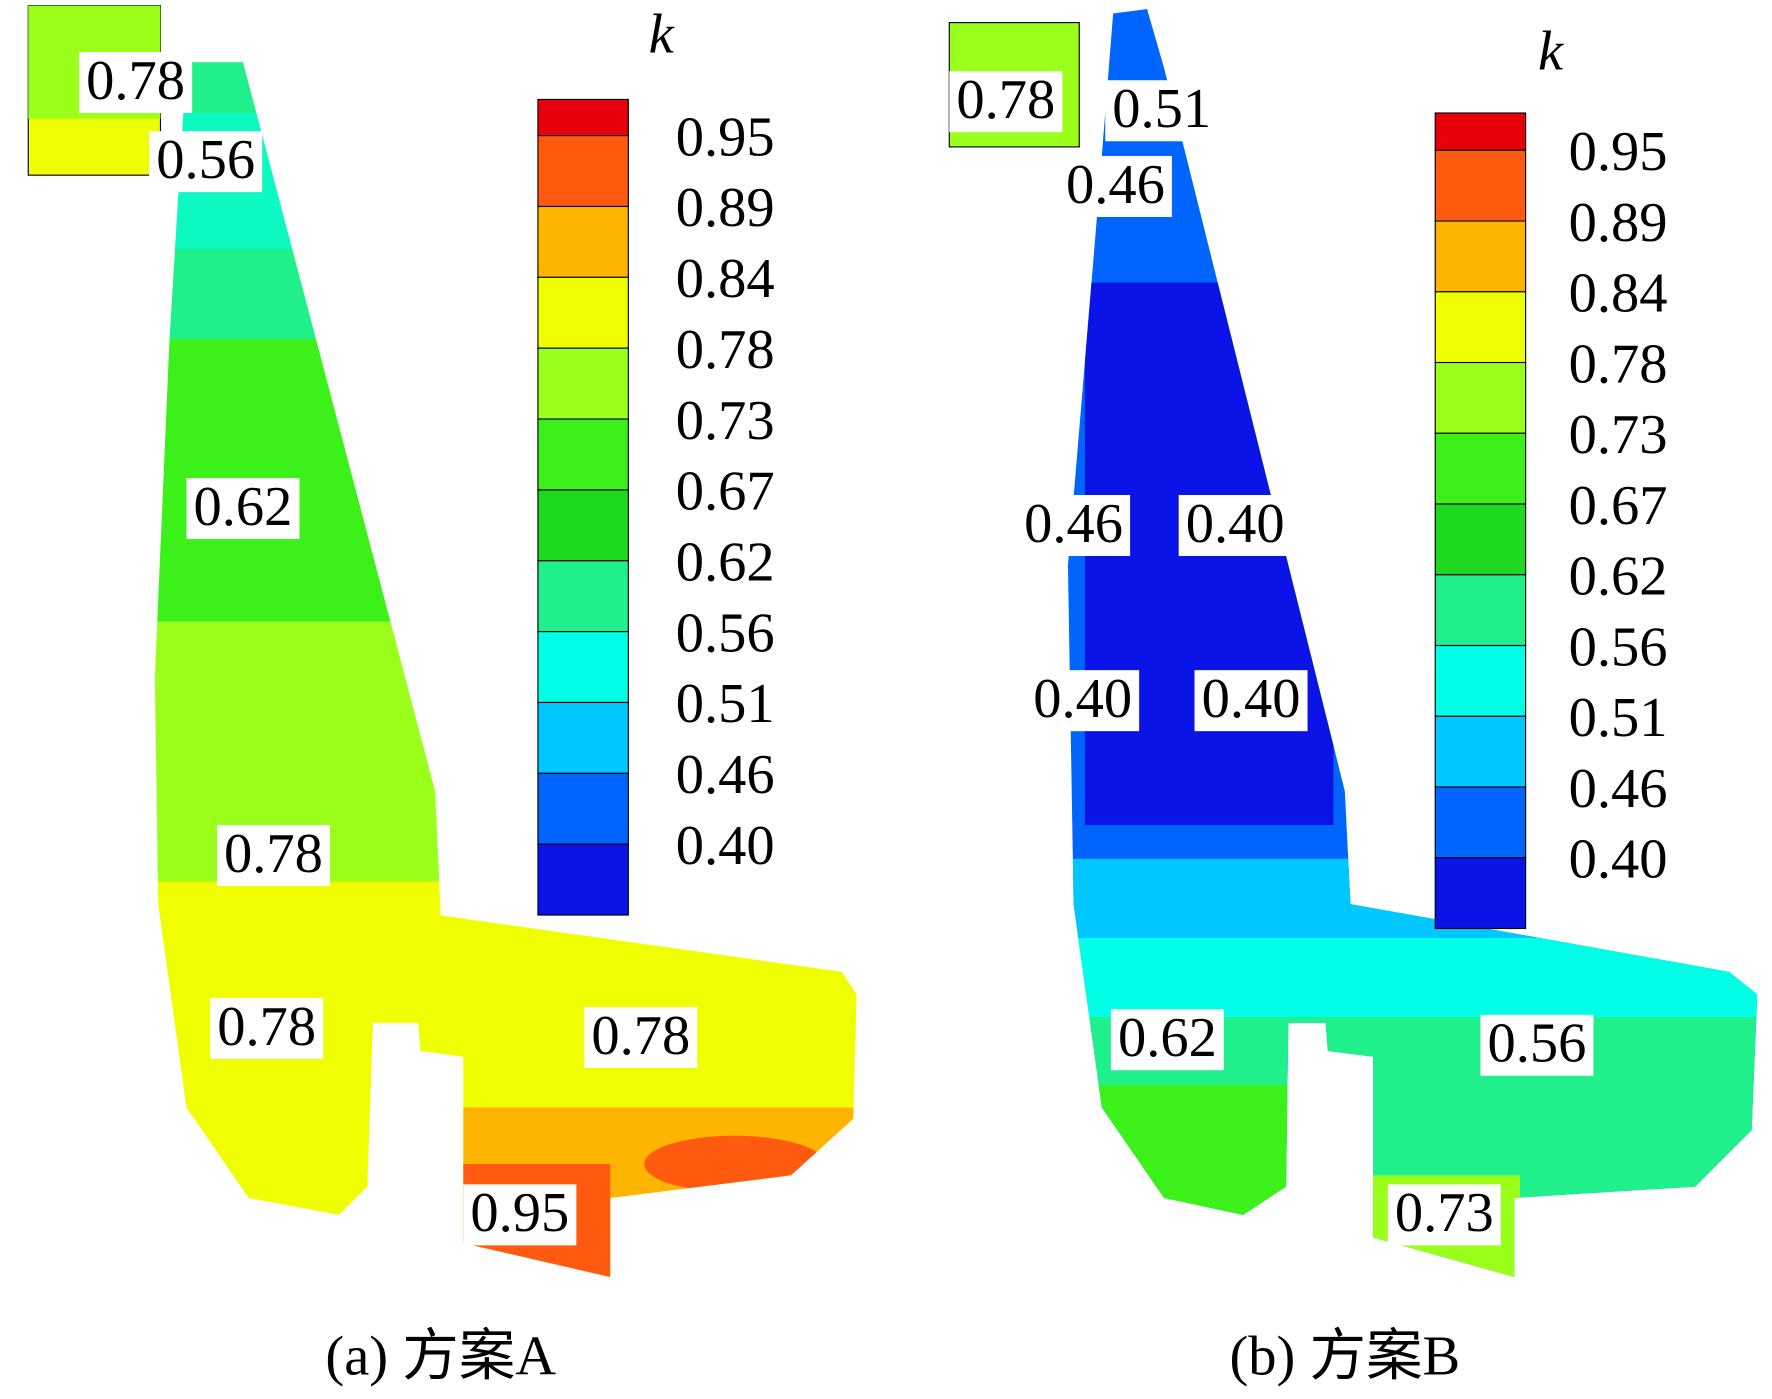  Describe the element at coordinates (1344, 1357) in the screenshot. I see `panel-caption: (b) 方案B` at that location.